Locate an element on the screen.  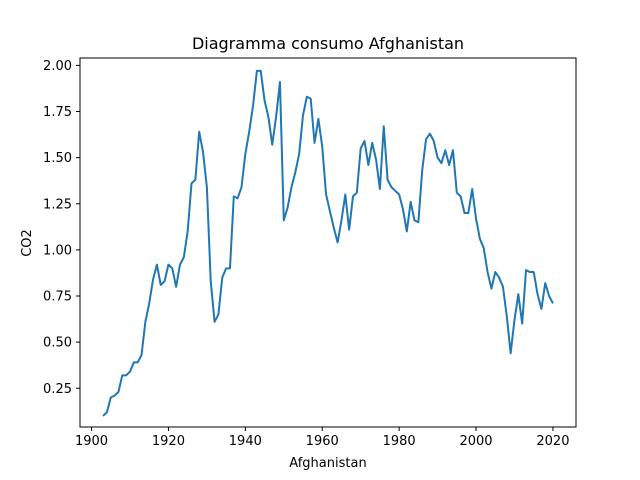
y-tick-label: 1.75 is located at coordinates (57, 112).